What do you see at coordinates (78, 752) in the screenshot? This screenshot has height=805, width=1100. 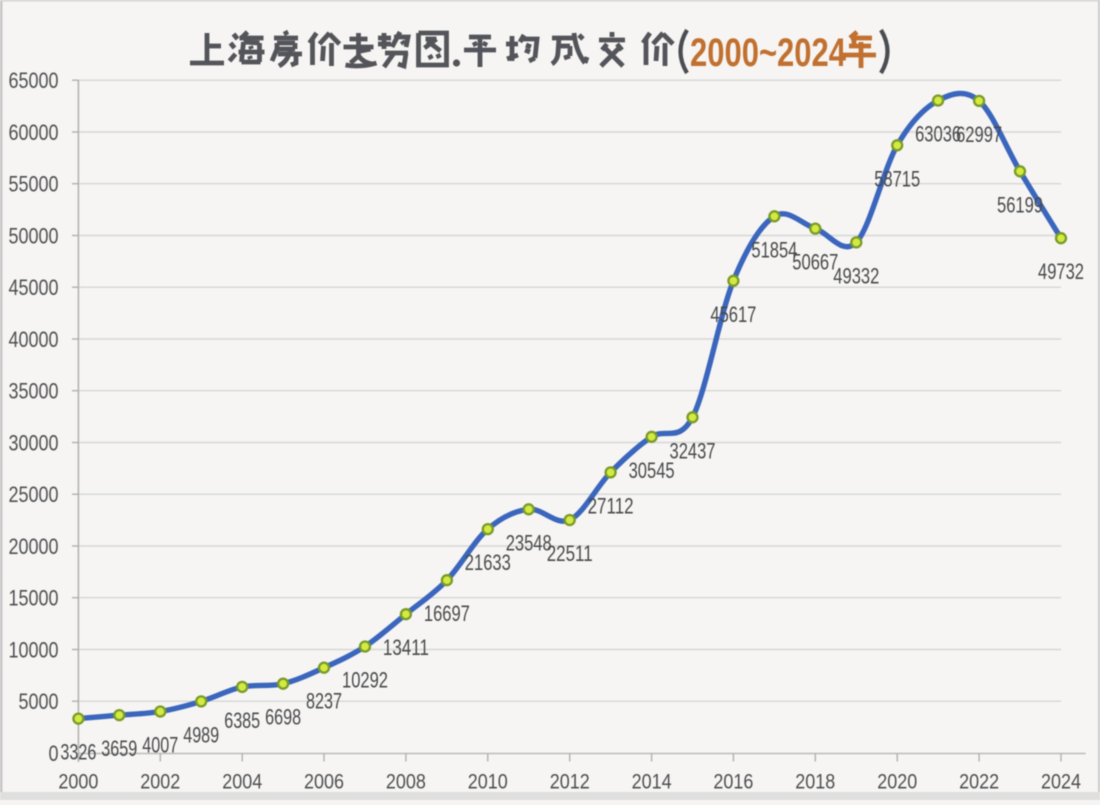 I see `svg-text: 3326` at bounding box center [78, 752].